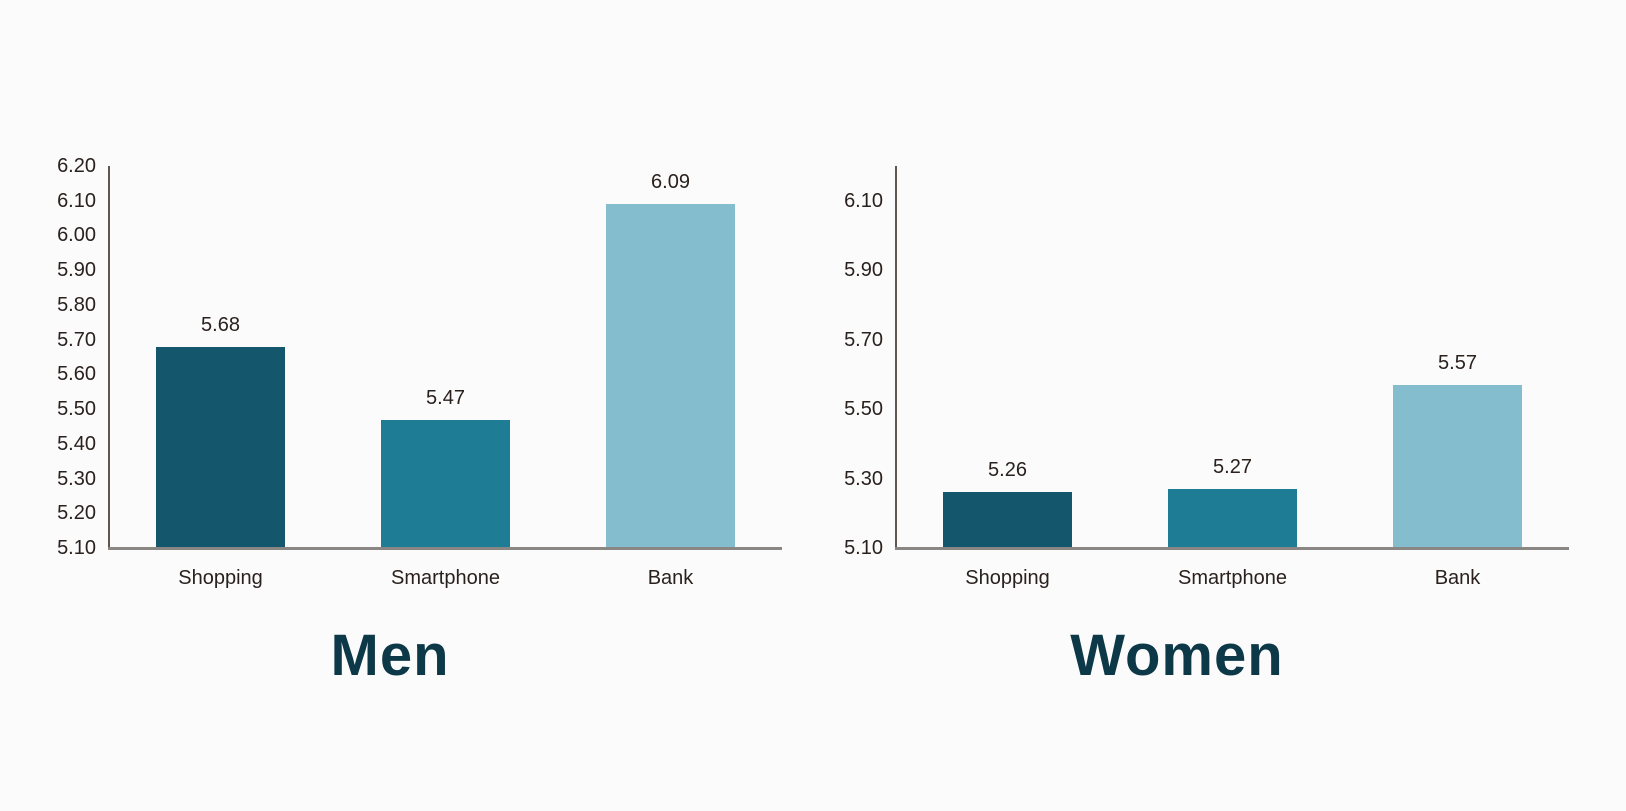 The height and width of the screenshot is (811, 1626). I want to click on y-axis-tick-label: 5.40, so click(76, 443).